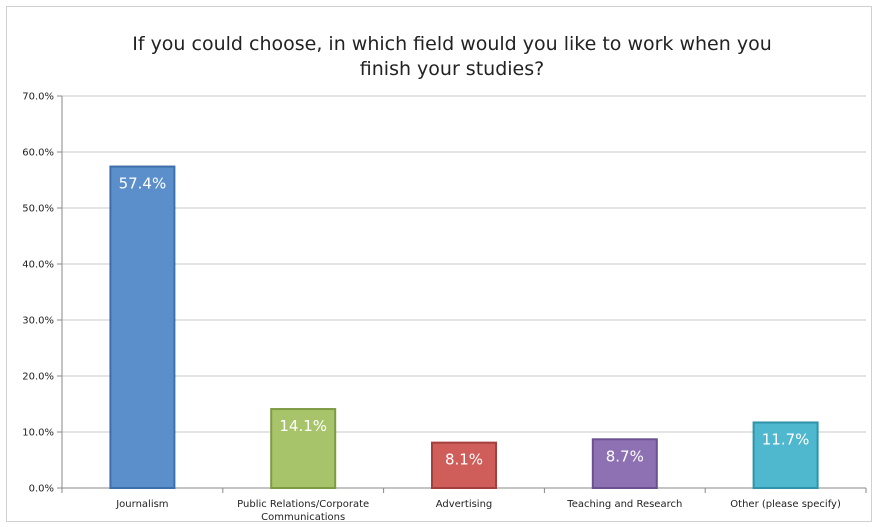 This screenshot has height=527, width=874. Describe the element at coordinates (38, 433) in the screenshot. I see `y-tick-label: 10.0%` at that location.